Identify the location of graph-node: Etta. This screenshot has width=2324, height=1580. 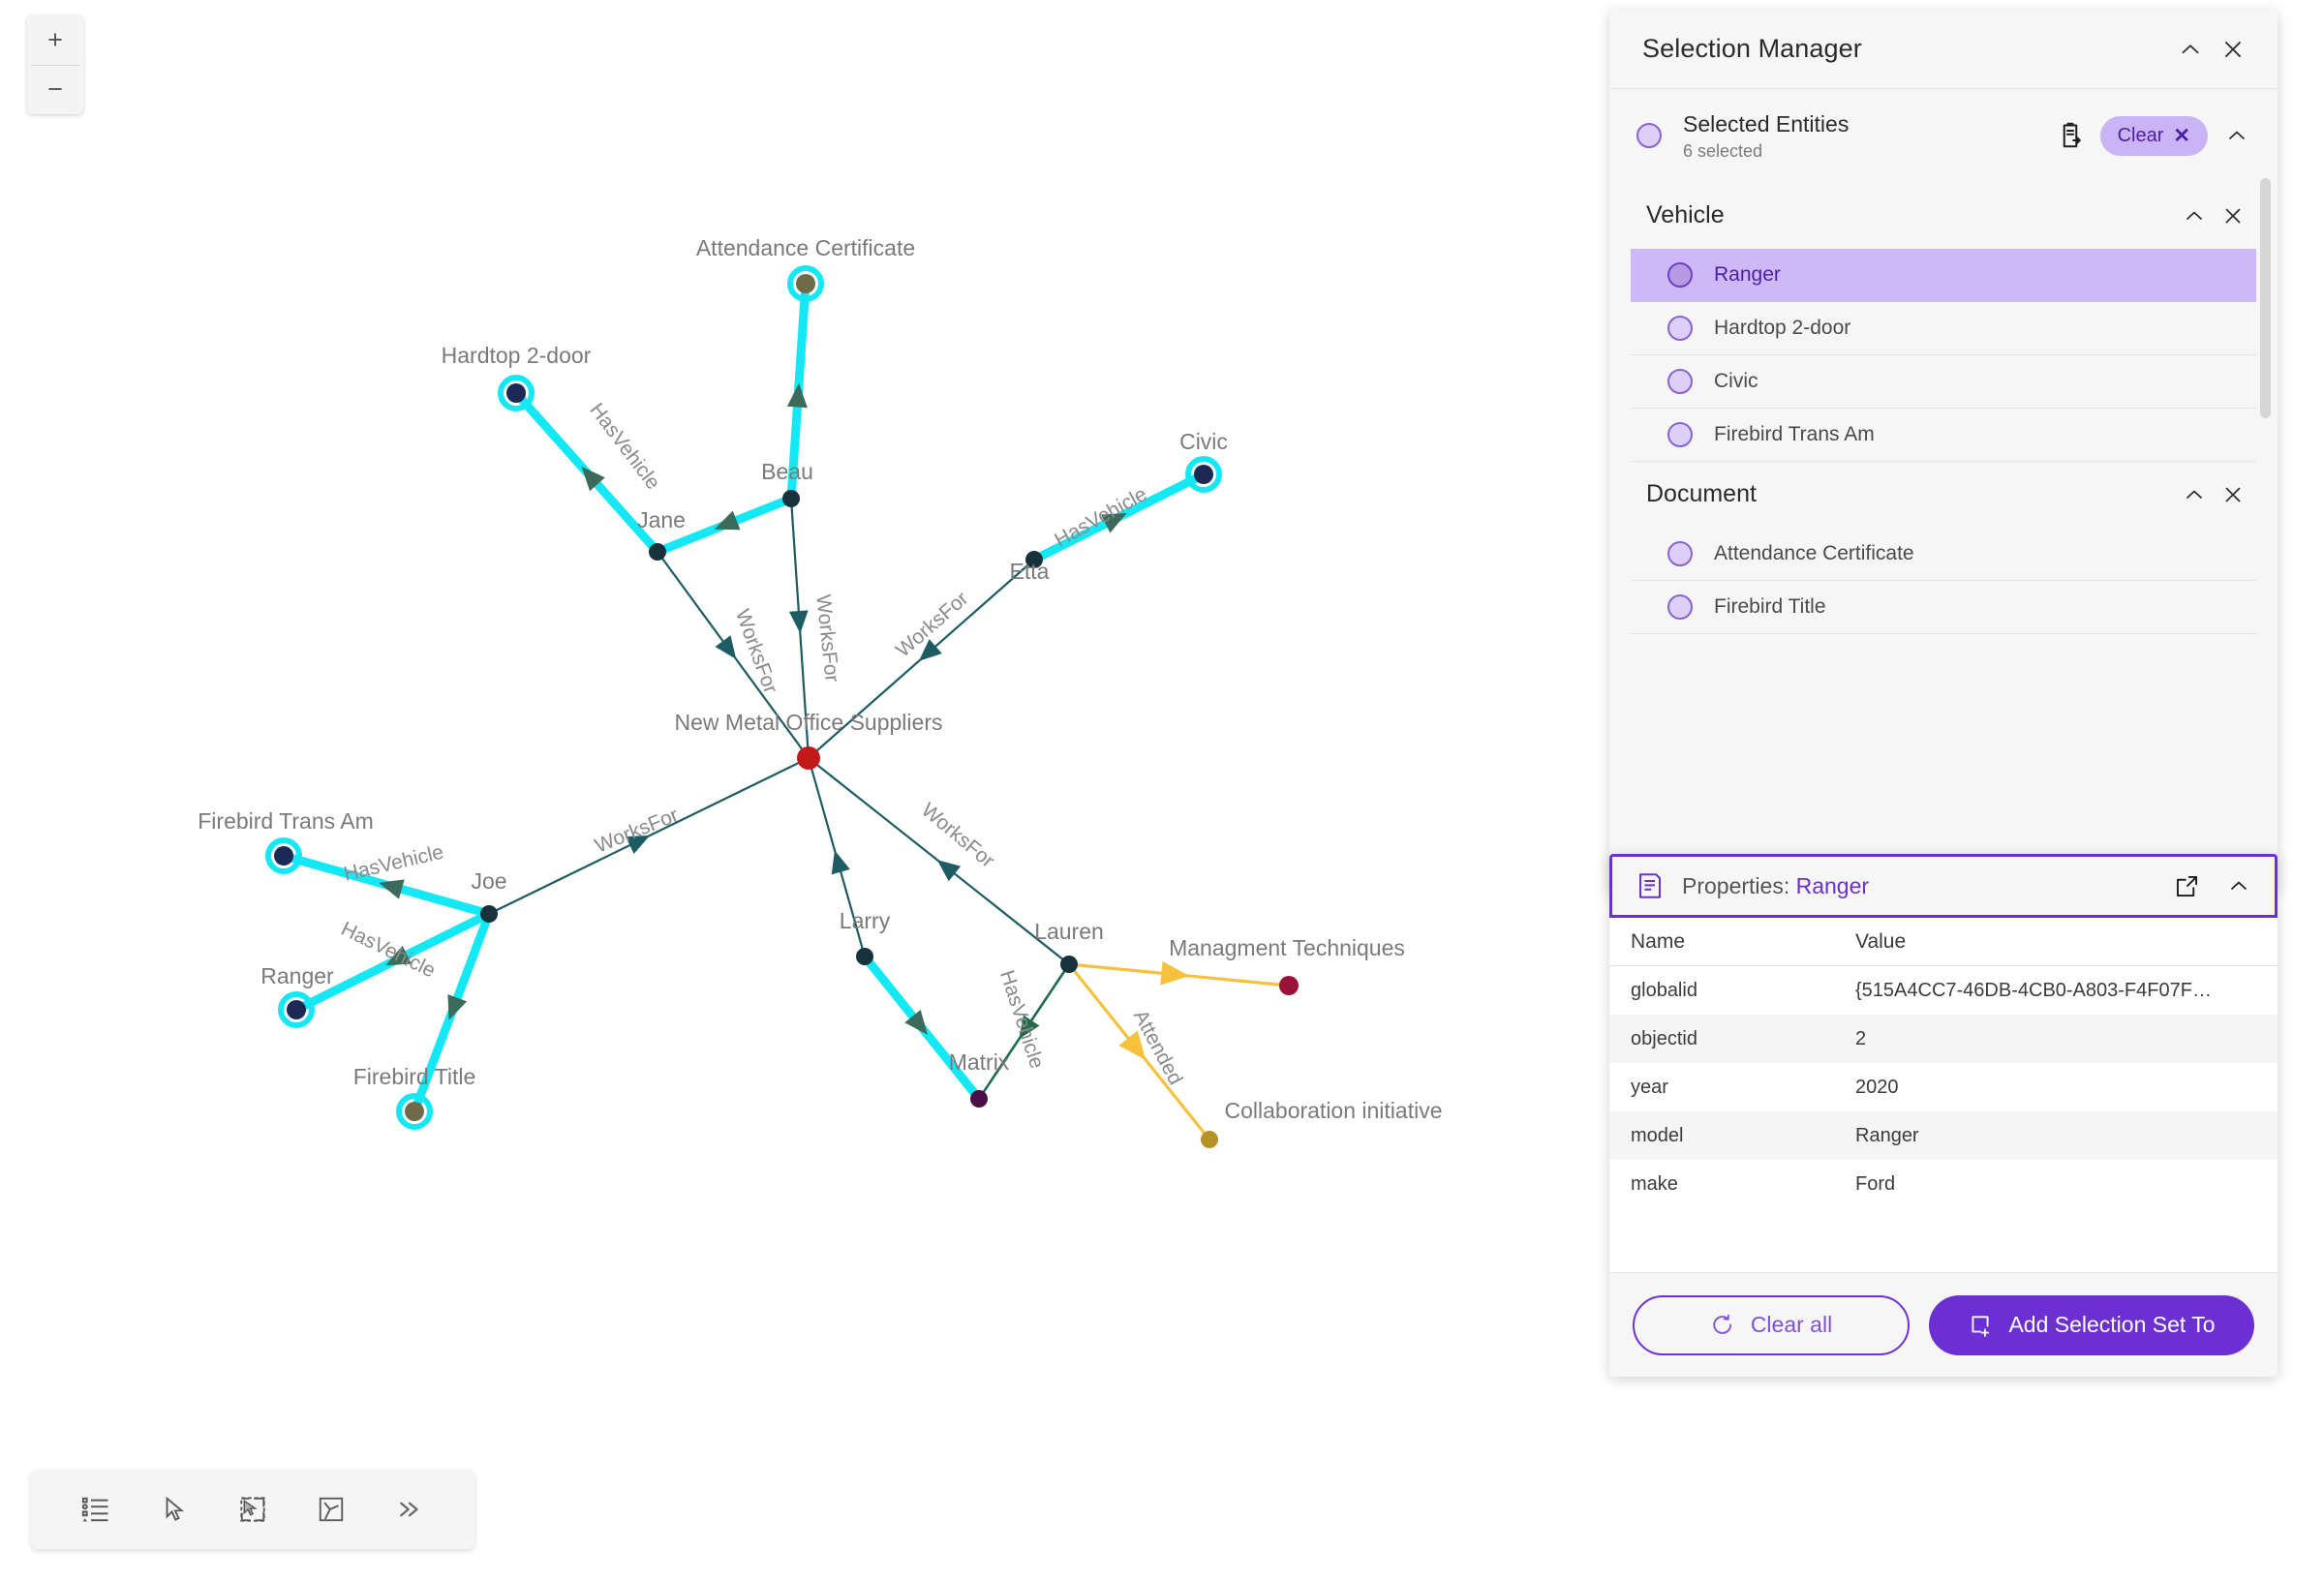
(1030, 567).